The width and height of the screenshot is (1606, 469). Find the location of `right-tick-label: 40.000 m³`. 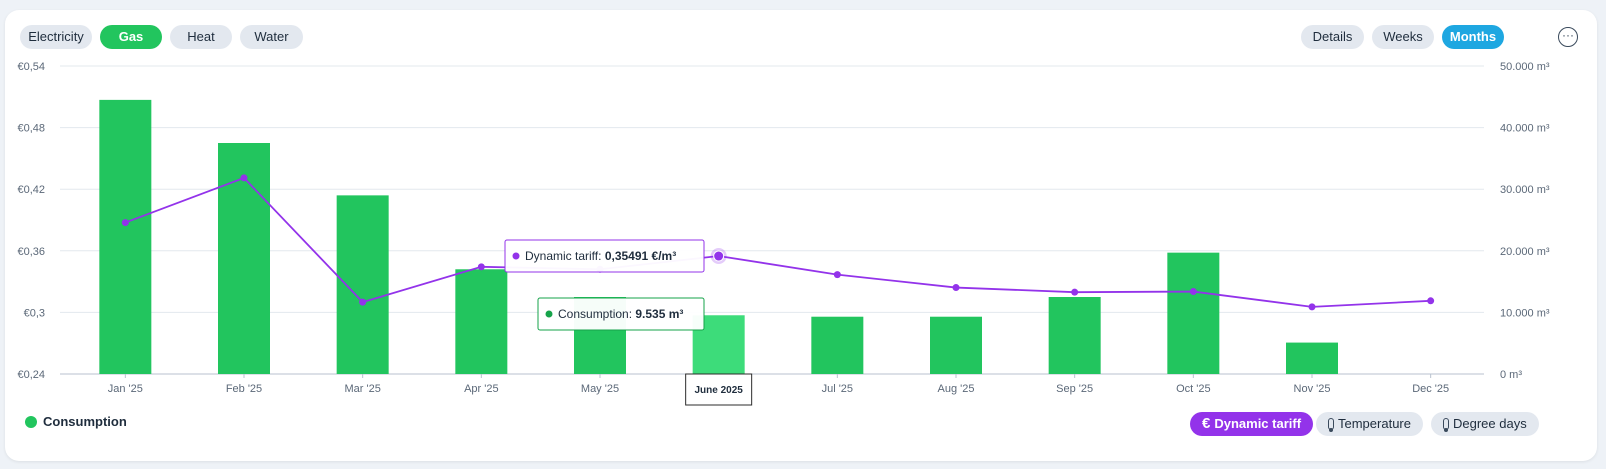

right-tick-label: 40.000 m³ is located at coordinates (1525, 129).